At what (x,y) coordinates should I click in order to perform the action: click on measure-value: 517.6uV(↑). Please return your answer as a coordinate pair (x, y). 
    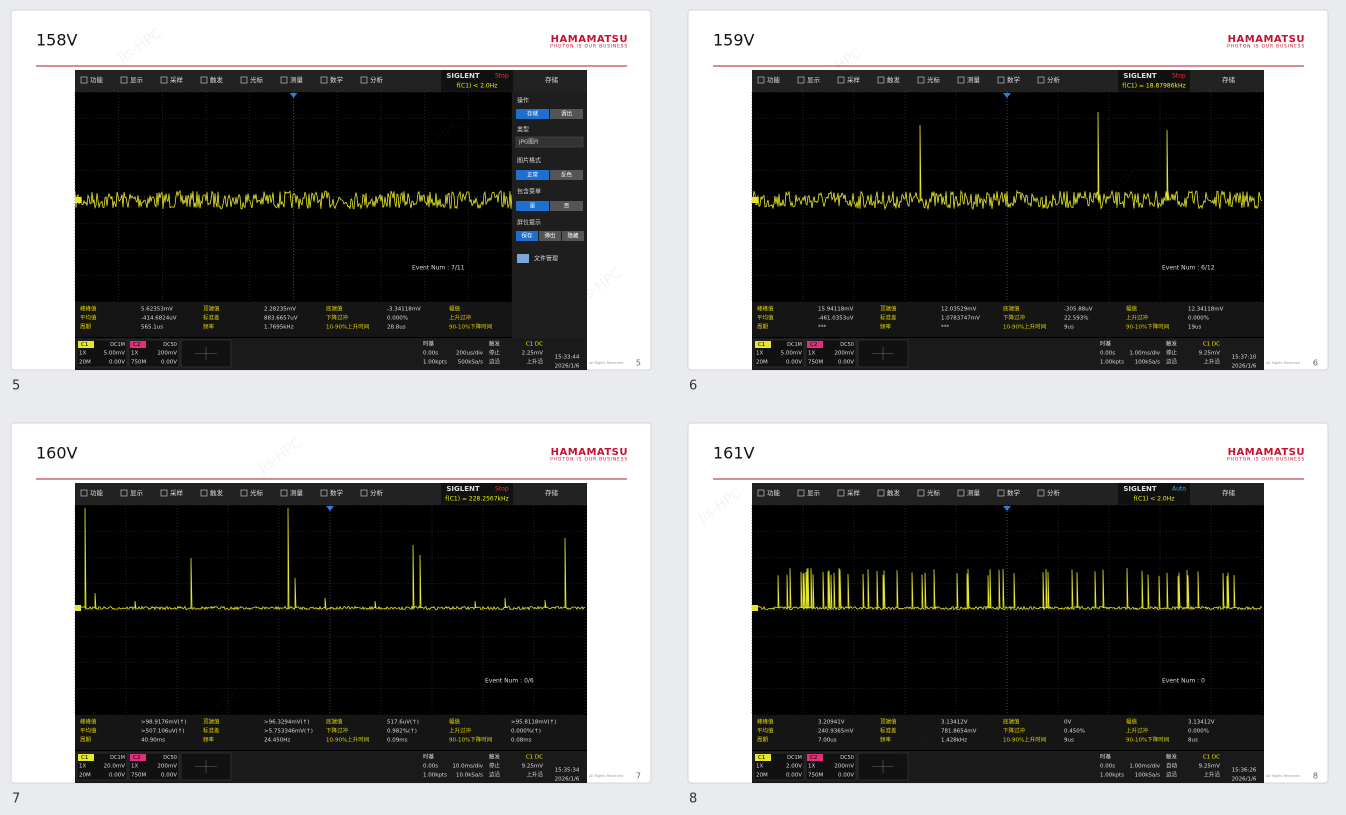
    Looking at the image, I should click on (403, 722).